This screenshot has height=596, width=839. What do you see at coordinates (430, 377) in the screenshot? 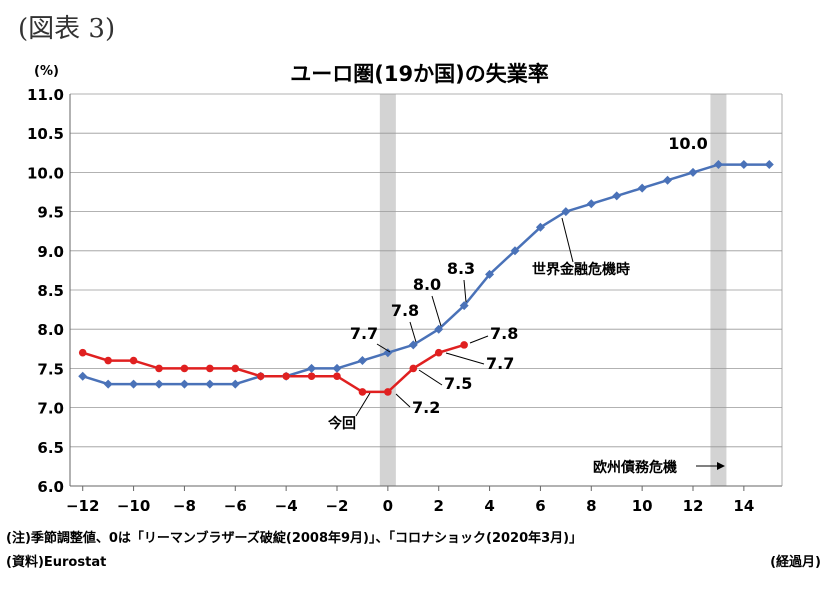
I see `annotation-current-2-leader` at bounding box center [430, 377].